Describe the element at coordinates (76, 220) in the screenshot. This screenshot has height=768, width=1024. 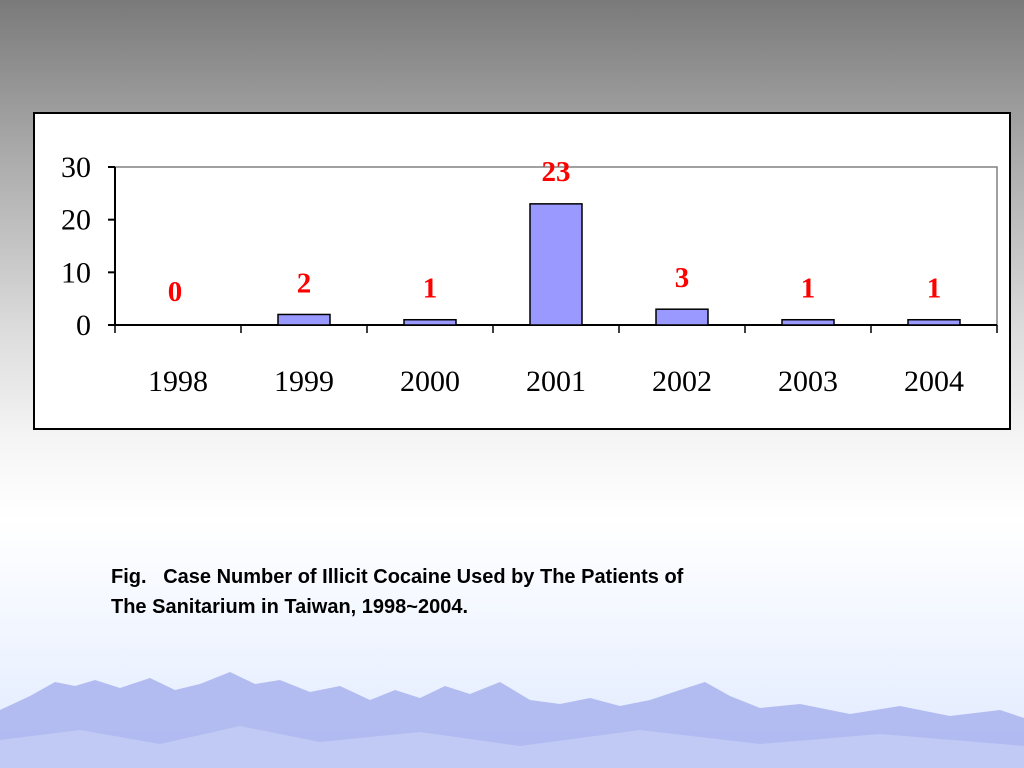
I see `y-tick-label: 20` at that location.